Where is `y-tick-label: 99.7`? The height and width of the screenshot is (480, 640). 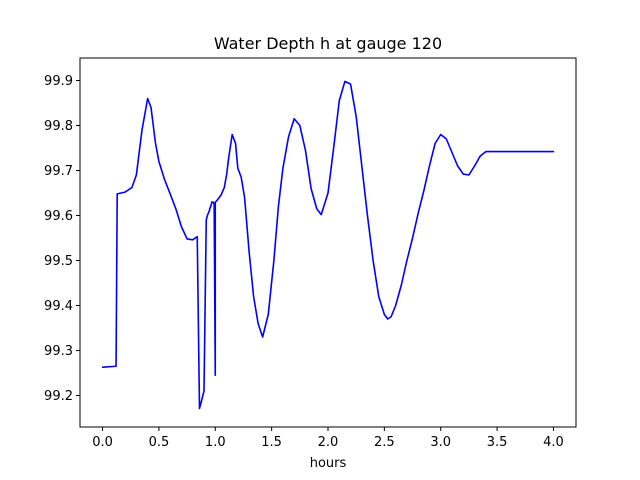 y-tick-label: 99.7 is located at coordinates (58, 171).